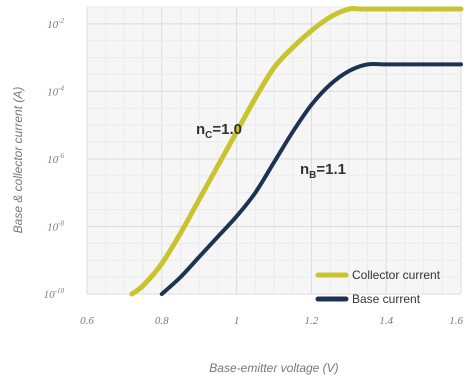 Image resolution: width=474 pixels, height=386 pixels. What do you see at coordinates (208, 135) in the screenshot?
I see `annotation-collector-sub: C` at bounding box center [208, 135].